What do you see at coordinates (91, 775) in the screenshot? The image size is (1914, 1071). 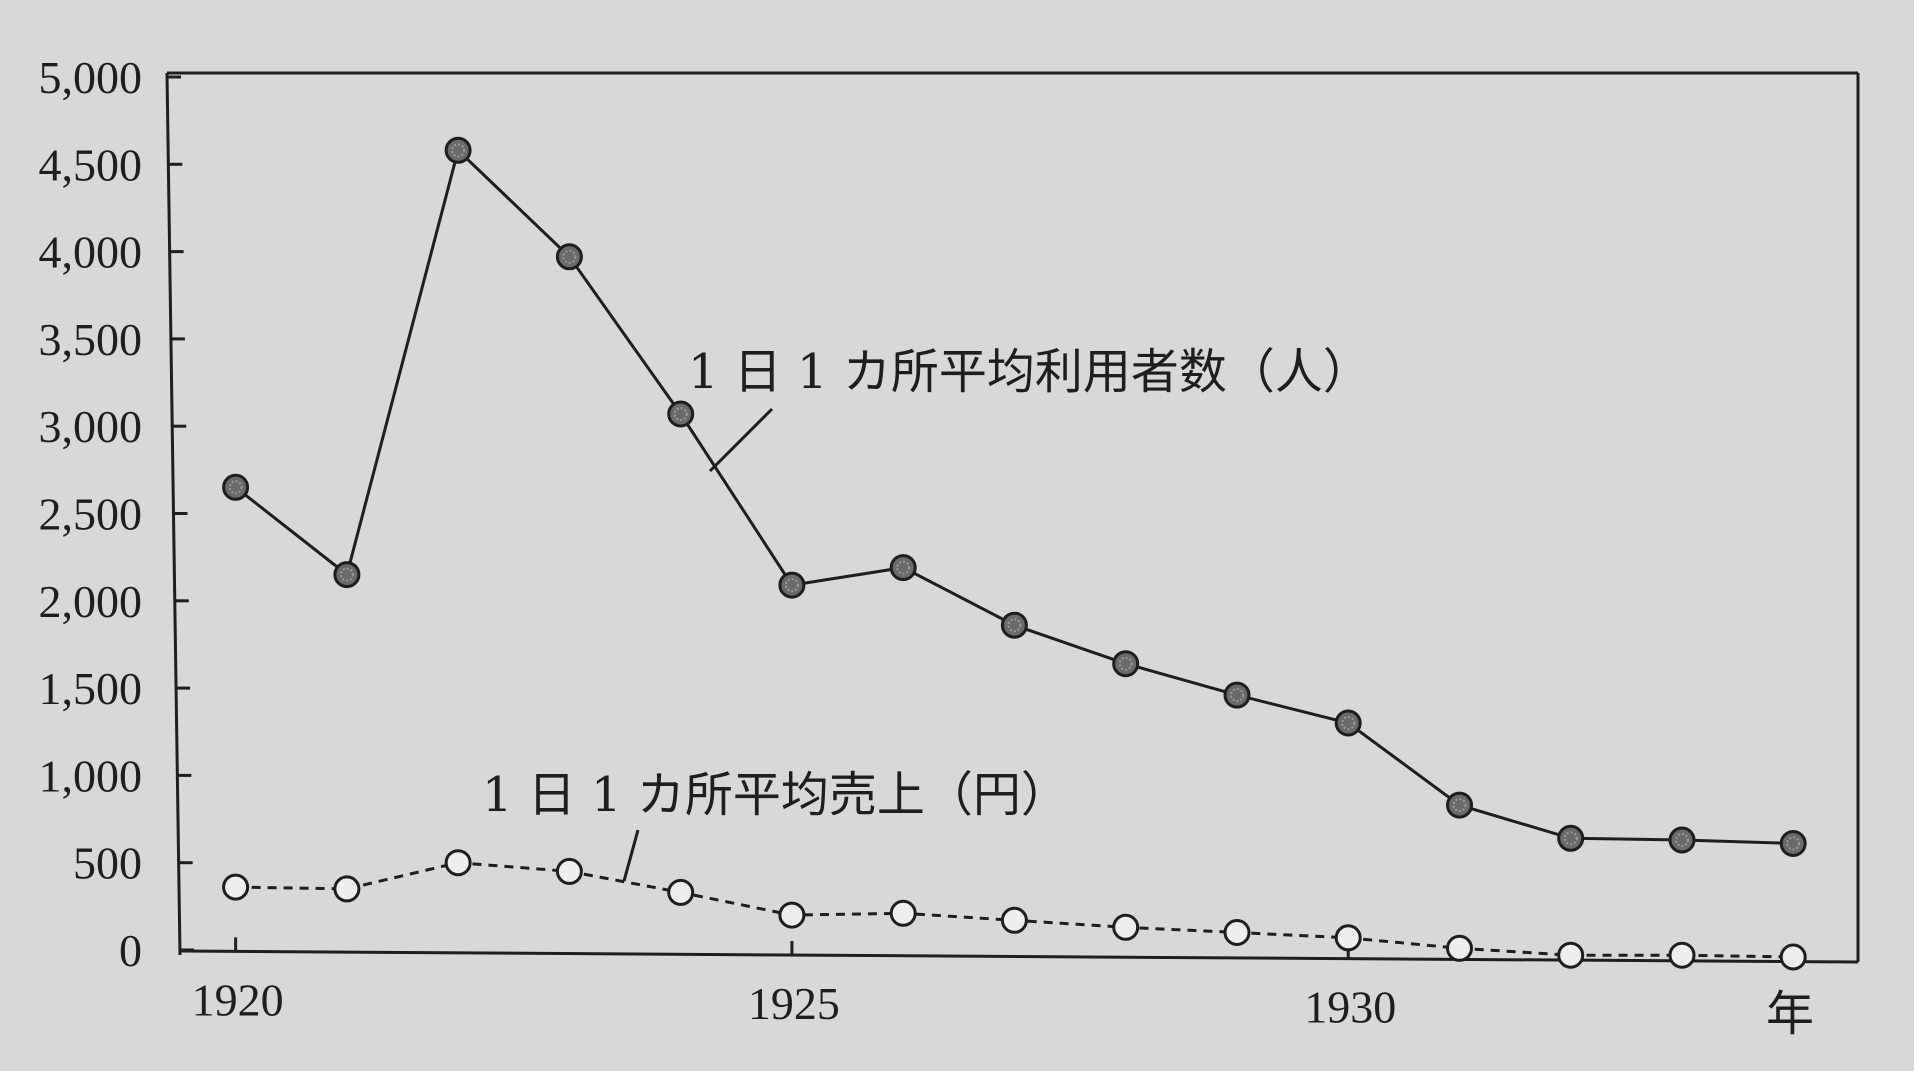 I see `y-tick-label: 1,000` at bounding box center [91, 775].